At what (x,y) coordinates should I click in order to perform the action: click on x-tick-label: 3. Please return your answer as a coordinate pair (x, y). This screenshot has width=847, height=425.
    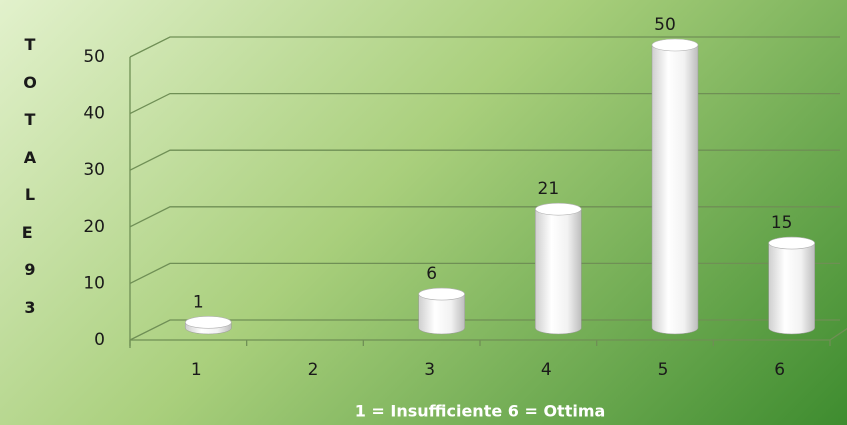
    Looking at the image, I should click on (429, 370).